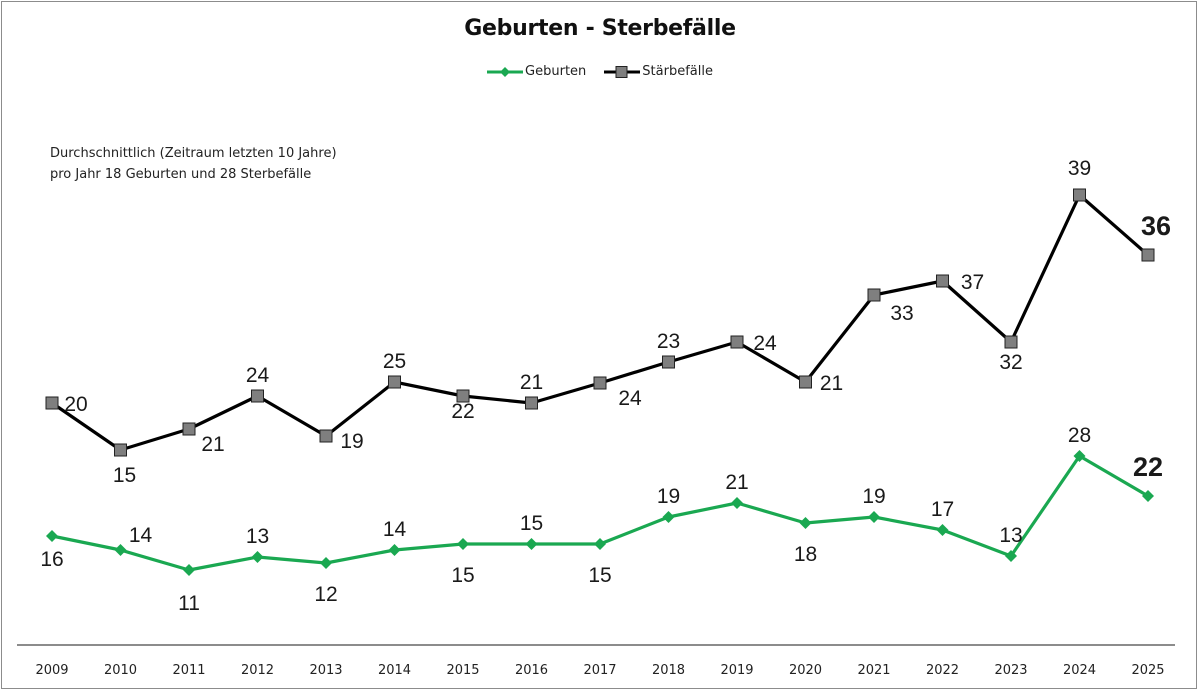 This screenshot has width=1200, height=692. I want to click on data-label-sterbefaelle: 19, so click(351, 441).